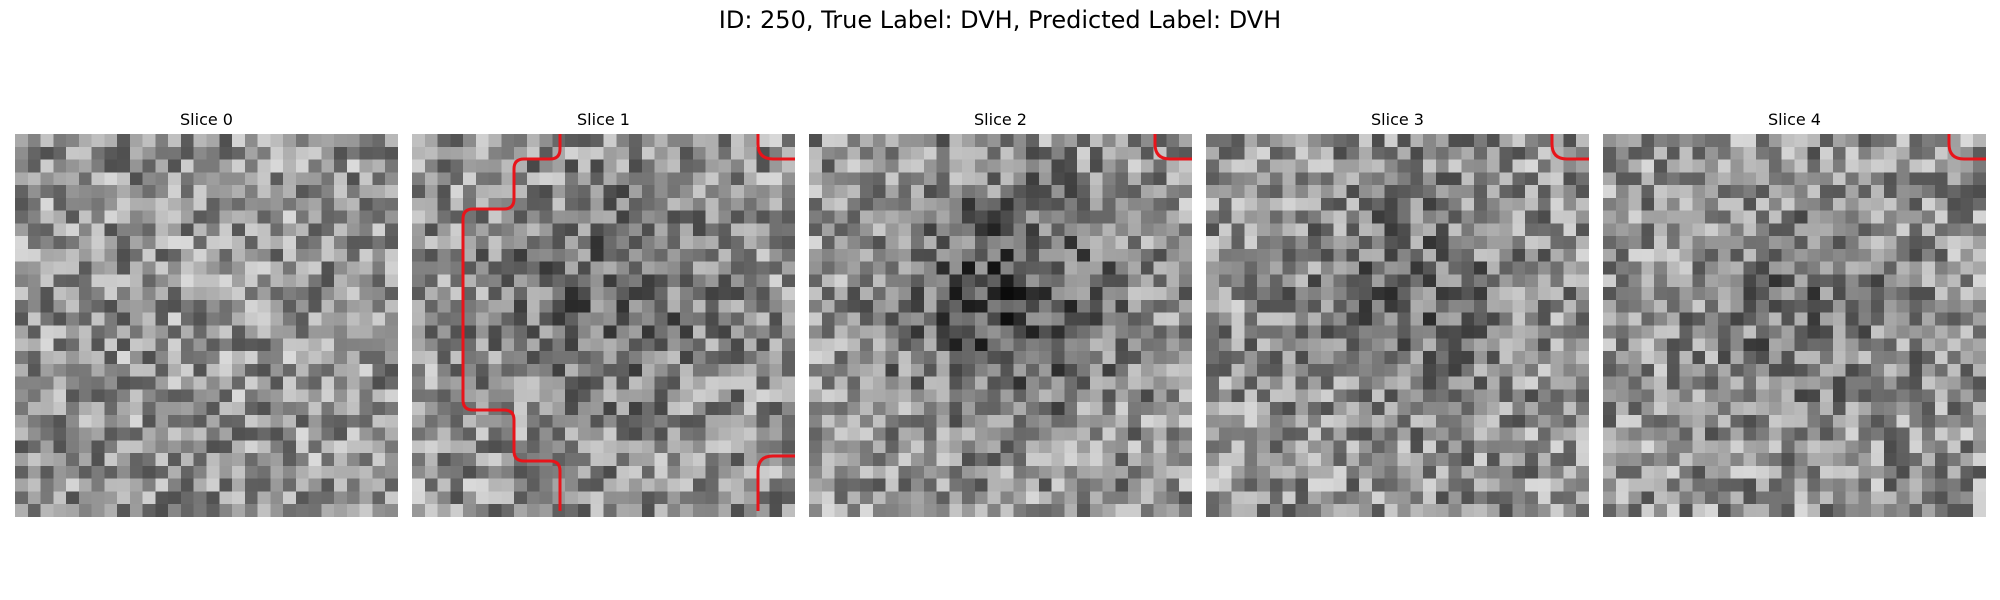 The width and height of the screenshot is (2000, 600). Describe the element at coordinates (603, 119) in the screenshot. I see `slice-title: Slice 1` at that location.